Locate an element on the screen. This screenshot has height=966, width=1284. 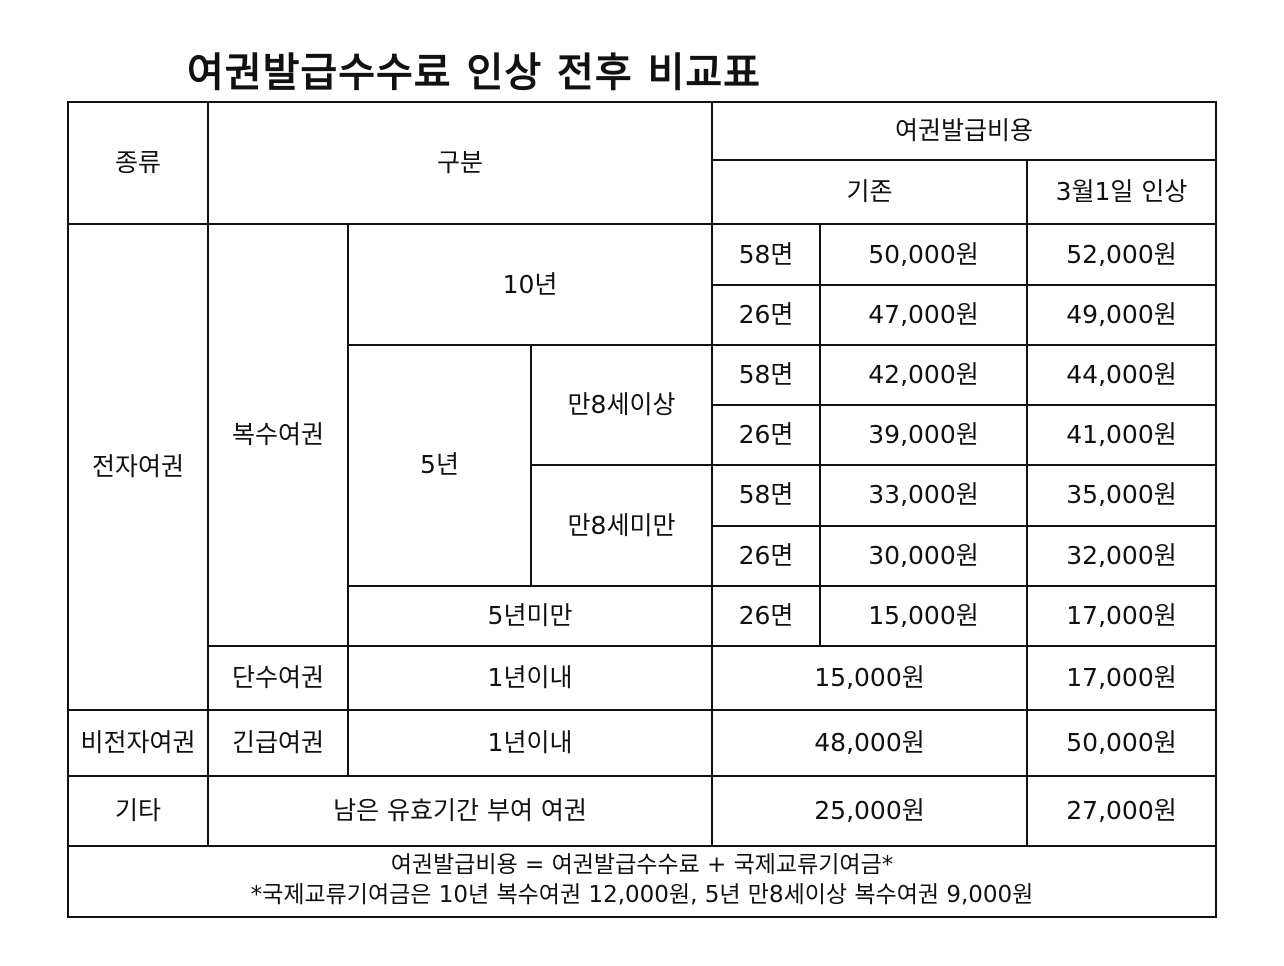
term-under5: 5년미만 is located at coordinates (530, 615).